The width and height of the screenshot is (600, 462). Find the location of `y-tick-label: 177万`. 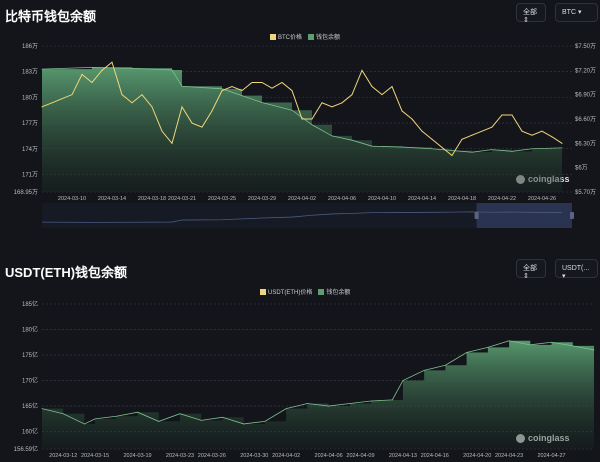

y-tick-label: 177万 is located at coordinates (30, 123).